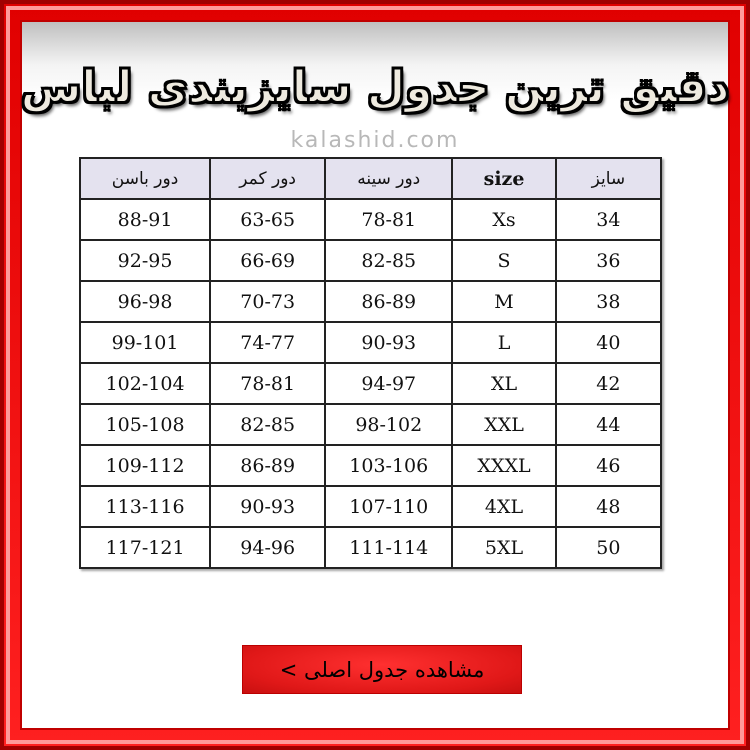 The height and width of the screenshot is (750, 750). Describe the element at coordinates (504, 465) in the screenshot. I see `cell-size-en: XXXL` at that location.